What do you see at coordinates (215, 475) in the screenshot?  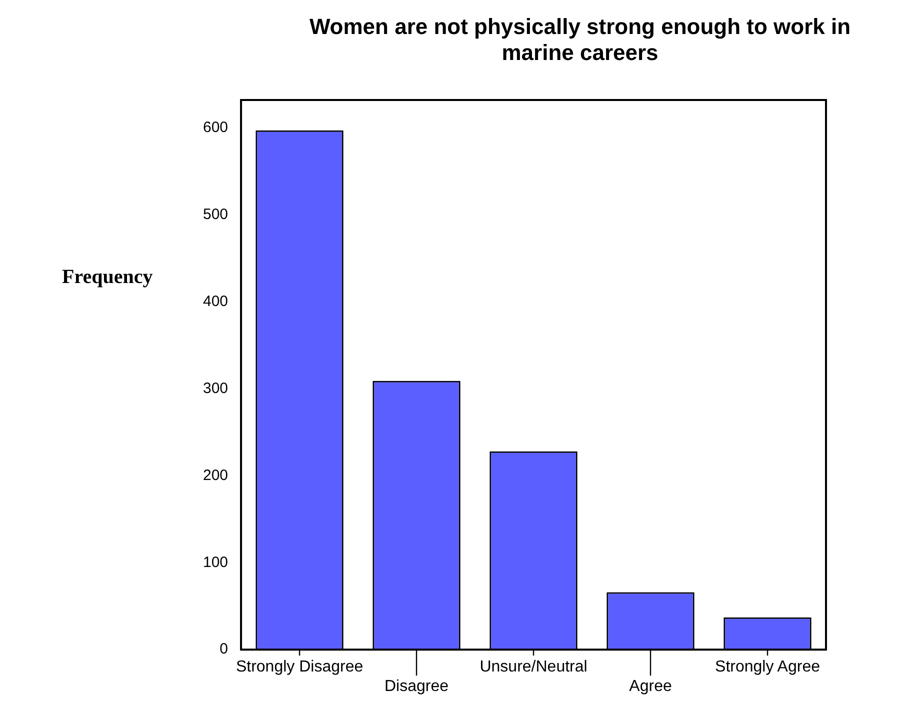 I see `y-tick-label: 200` at bounding box center [215, 475].